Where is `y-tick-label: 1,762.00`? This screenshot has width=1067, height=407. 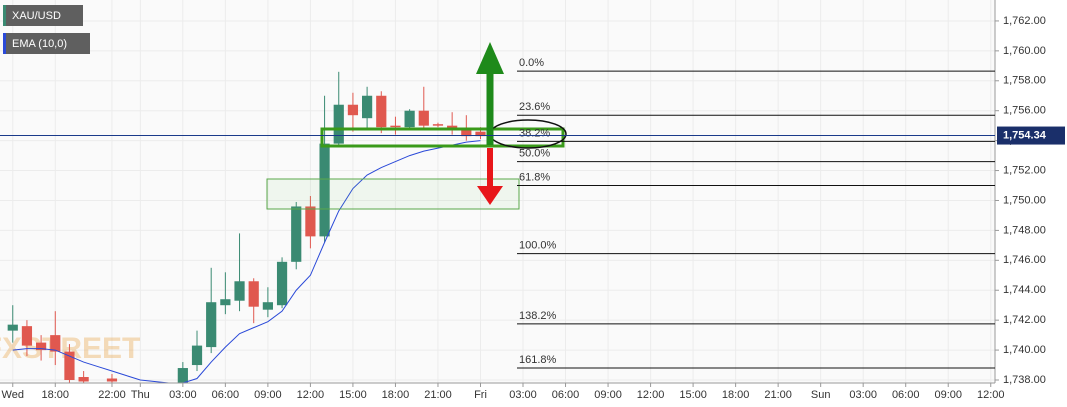
y-tick-label: 1,762.00 is located at coordinates (1024, 21).